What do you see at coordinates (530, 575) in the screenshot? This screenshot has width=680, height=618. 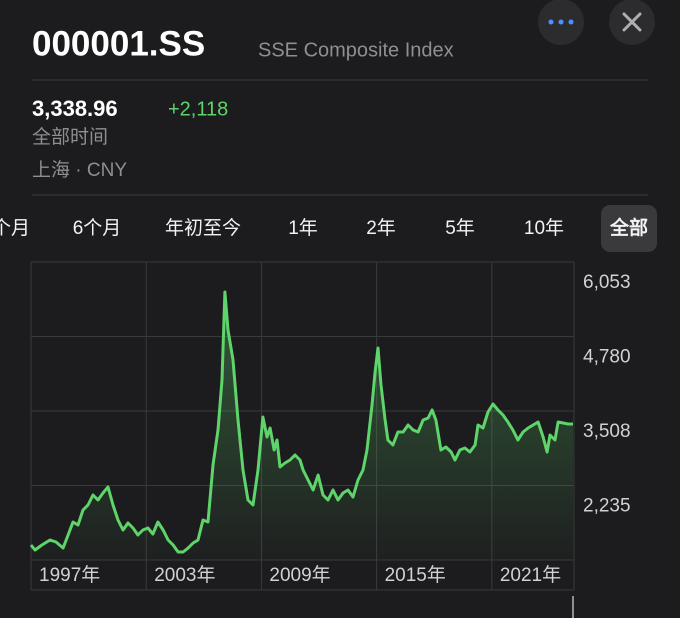 I see `x-tick-label: 2021年` at bounding box center [530, 575].